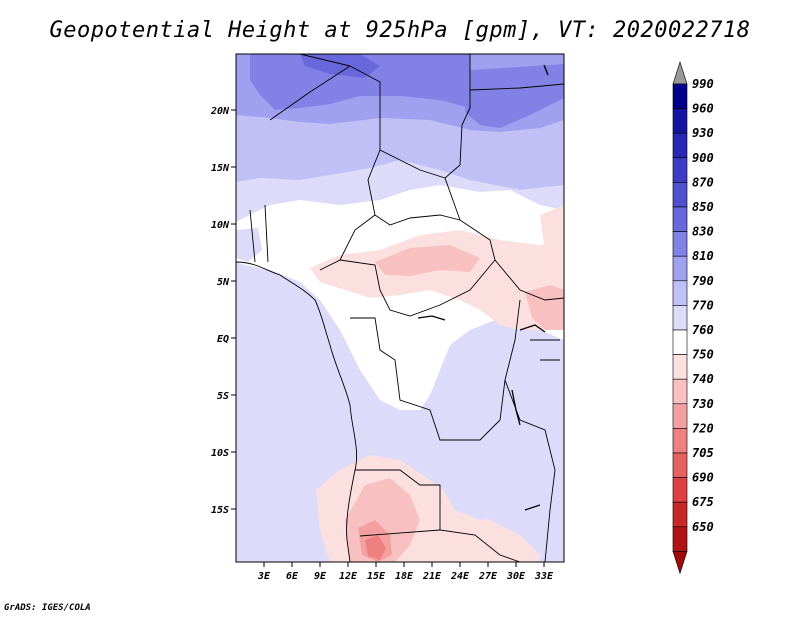 The width and height of the screenshot is (800, 618). I want to click on border-c, so click(412, 164).